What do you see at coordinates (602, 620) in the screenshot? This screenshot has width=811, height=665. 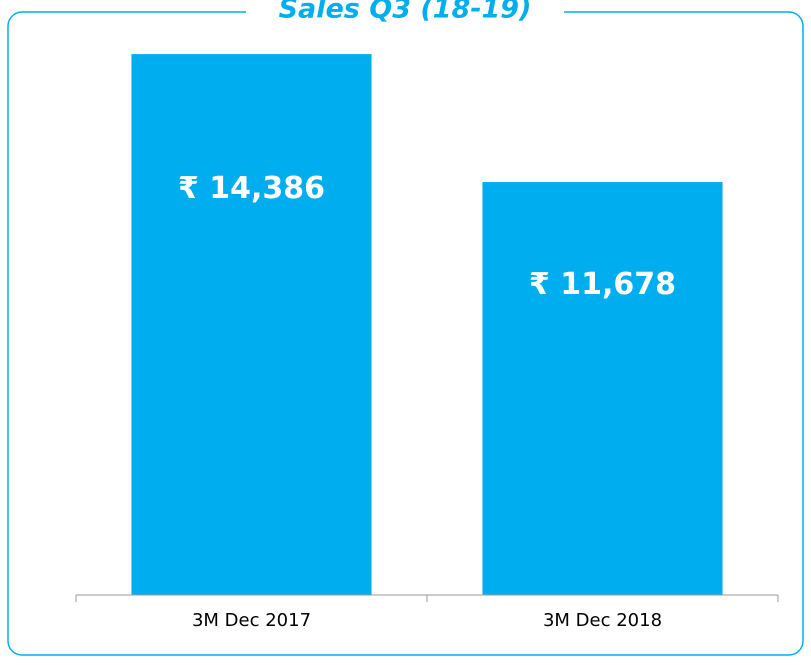 I see `x-tick-label: 3M Dec 2018` at bounding box center [602, 620].